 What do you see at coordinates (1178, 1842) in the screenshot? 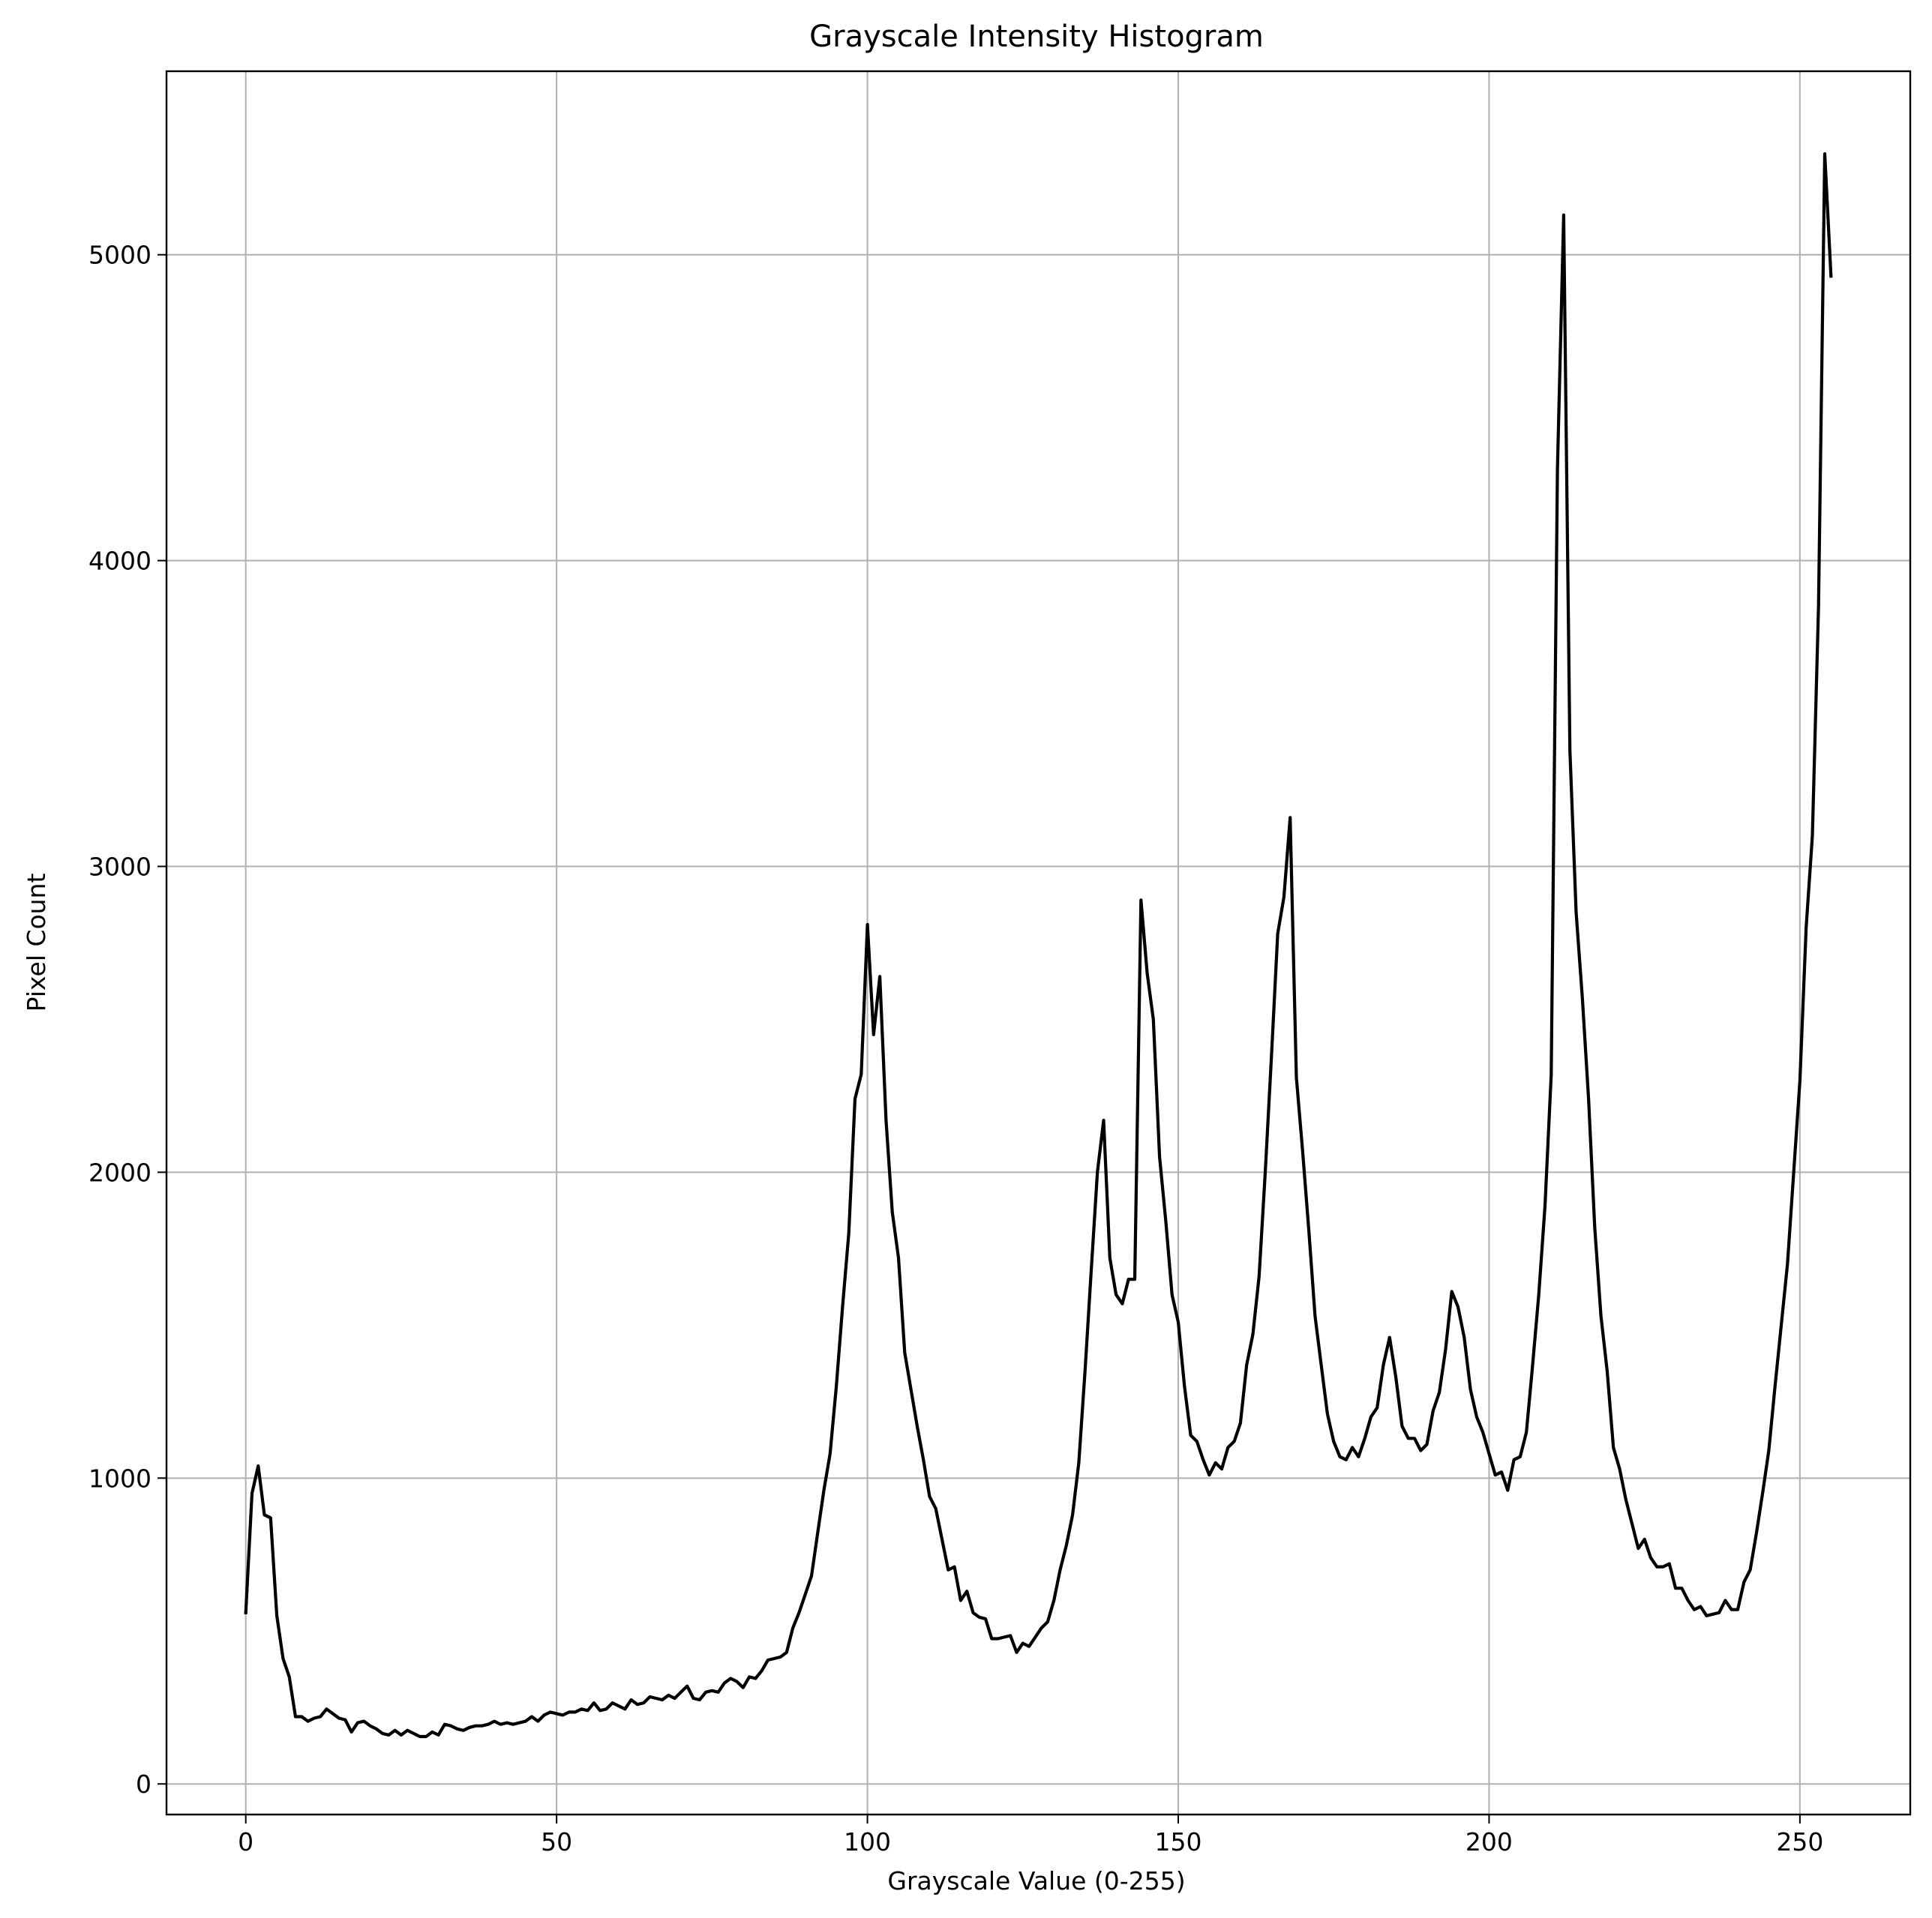
I see `x-tick-label: 150` at bounding box center [1178, 1842].